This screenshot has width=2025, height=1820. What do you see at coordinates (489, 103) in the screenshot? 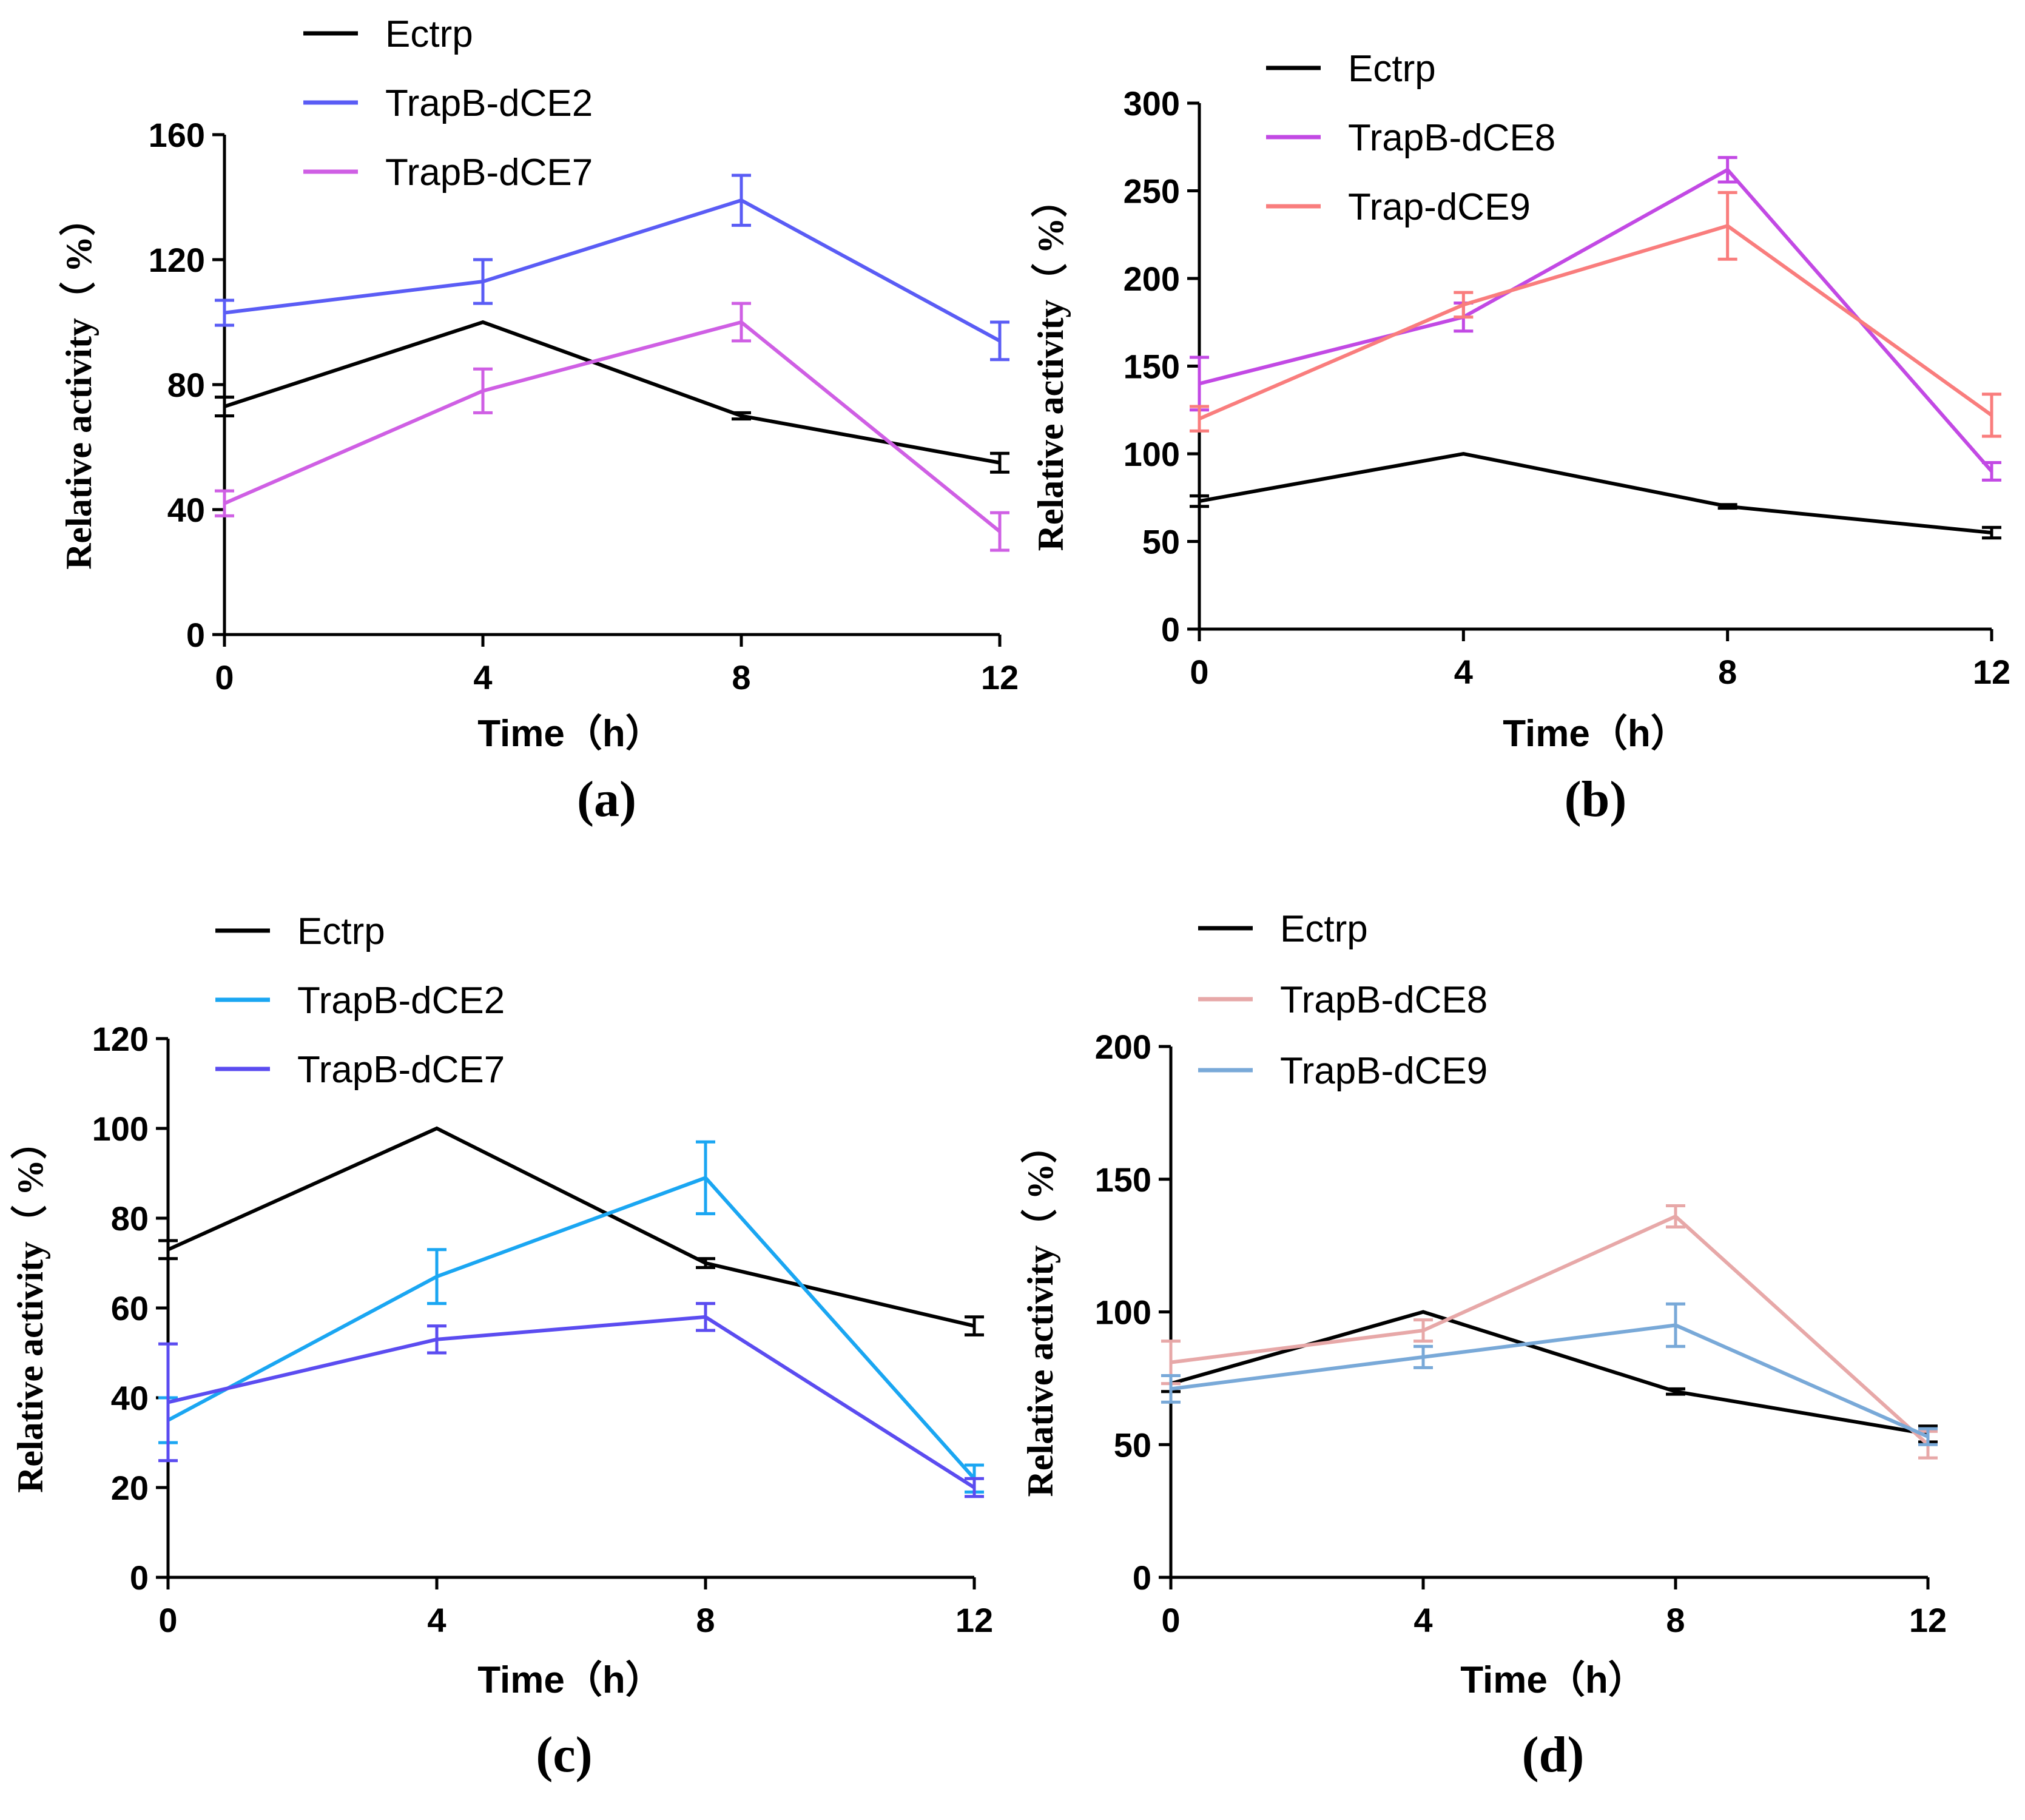
I see `legend-label: TrapB-dCE2` at bounding box center [489, 103].